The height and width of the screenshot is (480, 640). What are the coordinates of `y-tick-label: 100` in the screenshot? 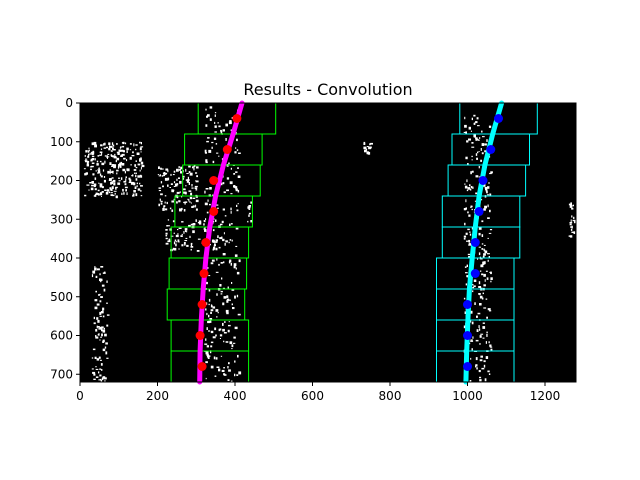 It's located at (61, 142).